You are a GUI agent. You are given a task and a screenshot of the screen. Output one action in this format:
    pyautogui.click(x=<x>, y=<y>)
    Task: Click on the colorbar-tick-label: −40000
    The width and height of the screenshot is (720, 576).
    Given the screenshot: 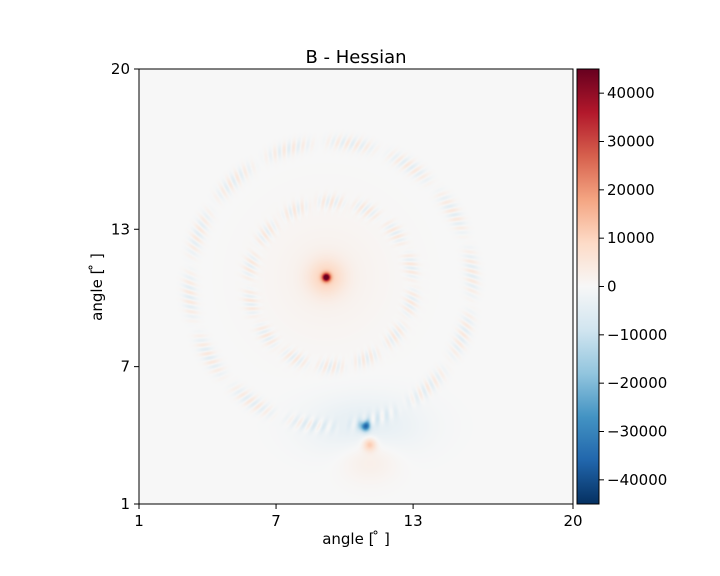 What is the action you would take?
    pyautogui.click(x=637, y=480)
    